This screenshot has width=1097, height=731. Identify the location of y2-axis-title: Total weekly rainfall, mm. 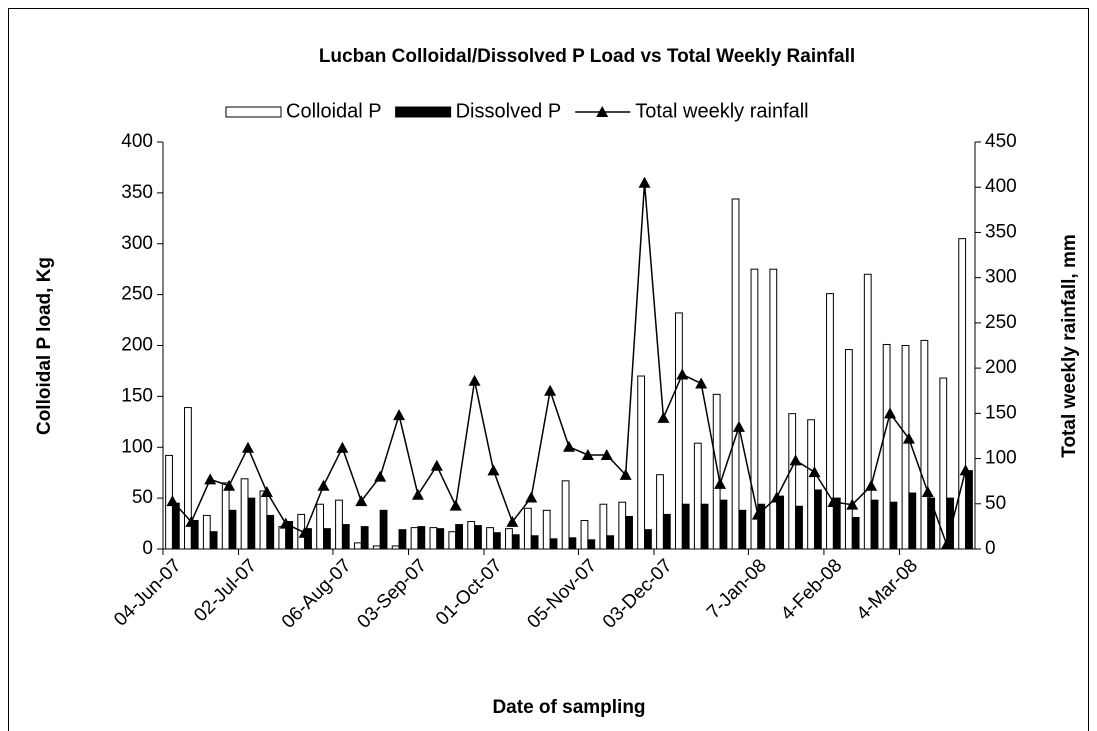
(1069, 346).